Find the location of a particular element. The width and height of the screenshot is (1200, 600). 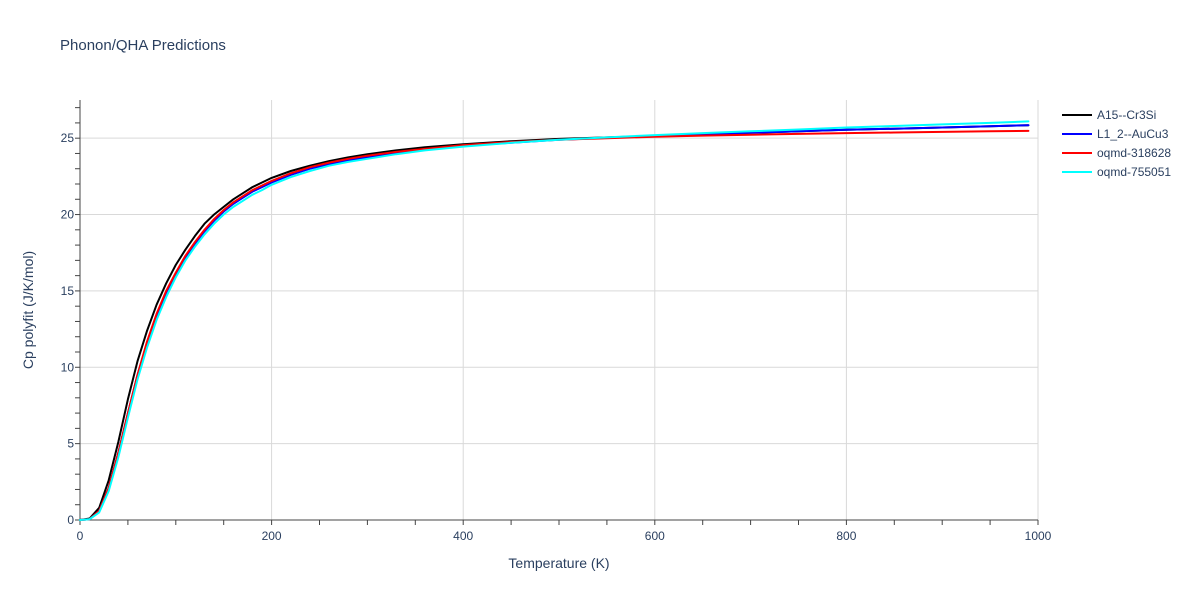

x-tick-label: 1000 is located at coordinates (1038, 536).